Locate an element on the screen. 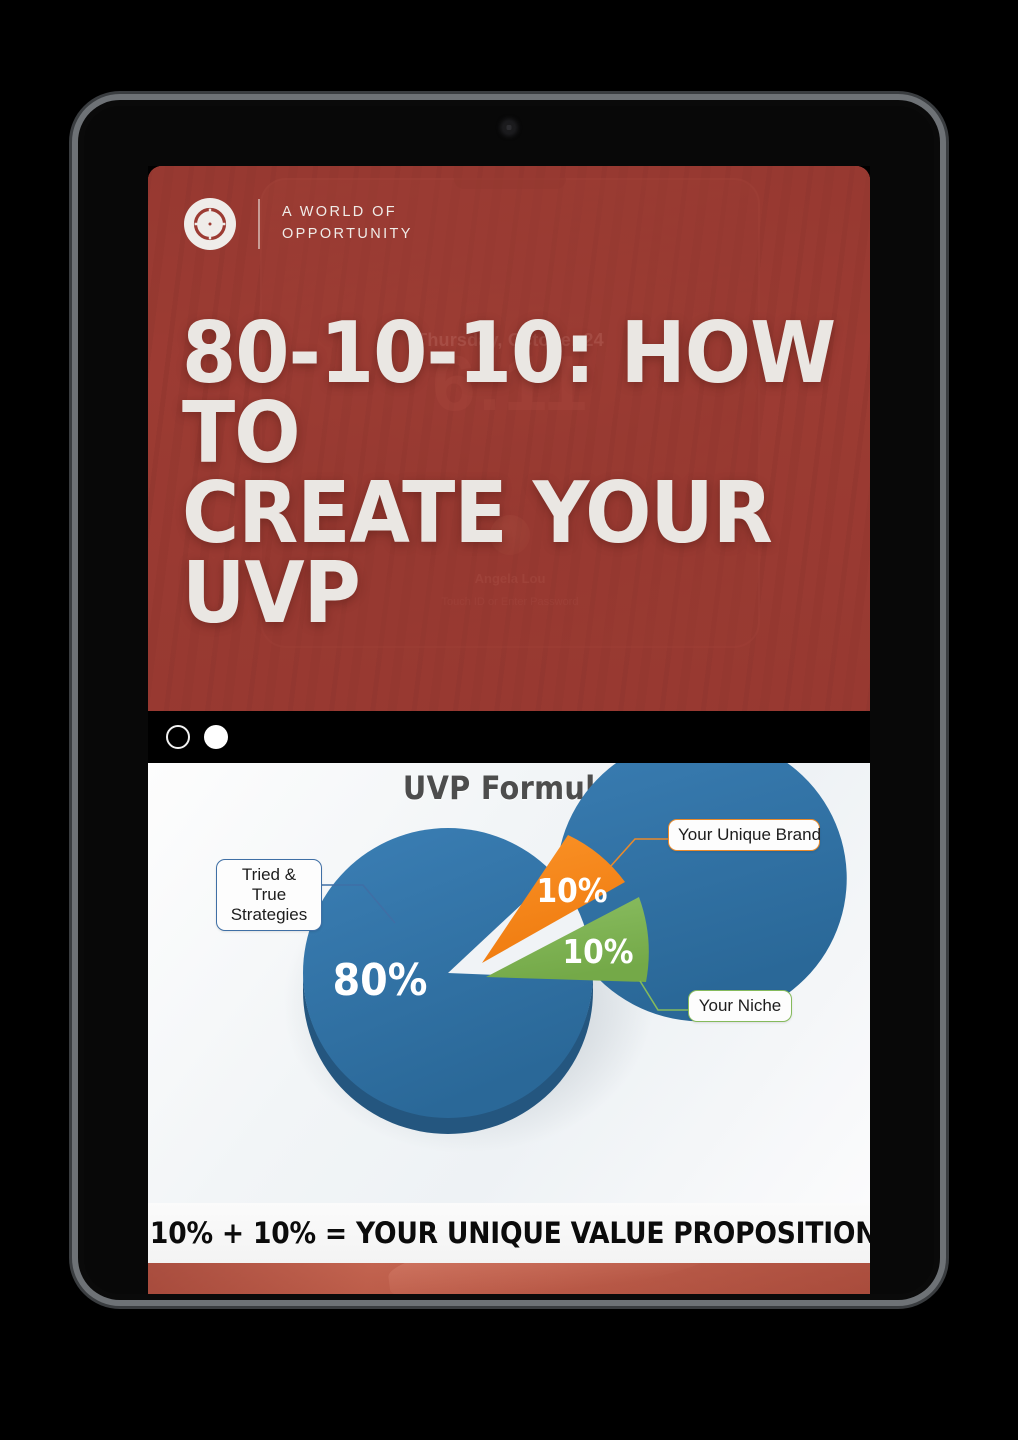  page-title-line1: 80-10-10: HOW TO is located at coordinates (509, 393).